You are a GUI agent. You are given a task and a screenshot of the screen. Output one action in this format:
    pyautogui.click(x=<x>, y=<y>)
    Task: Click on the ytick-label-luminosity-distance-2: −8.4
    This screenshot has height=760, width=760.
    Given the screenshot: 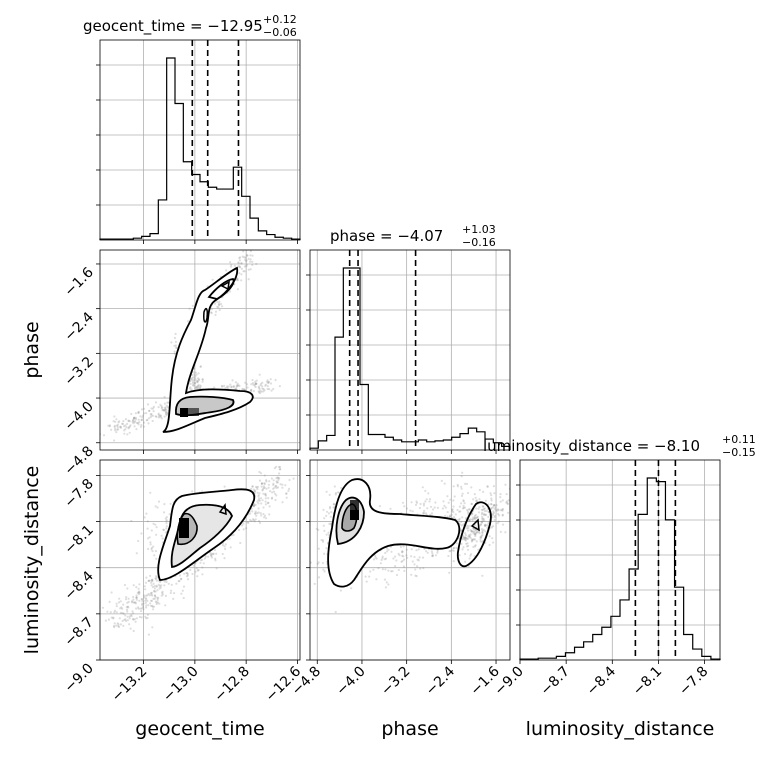 What is the action you would take?
    pyautogui.click(x=78, y=585)
    